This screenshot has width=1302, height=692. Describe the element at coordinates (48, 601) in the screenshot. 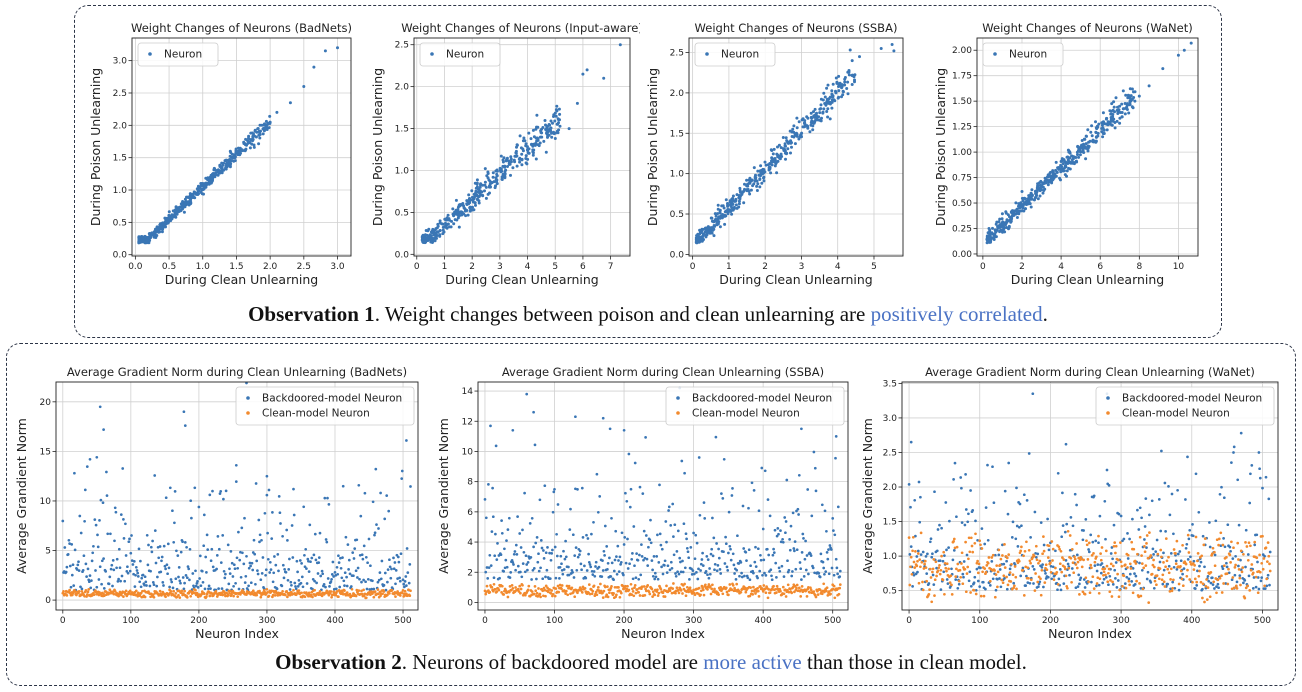

I see `y-tick-label: 0` at that location.